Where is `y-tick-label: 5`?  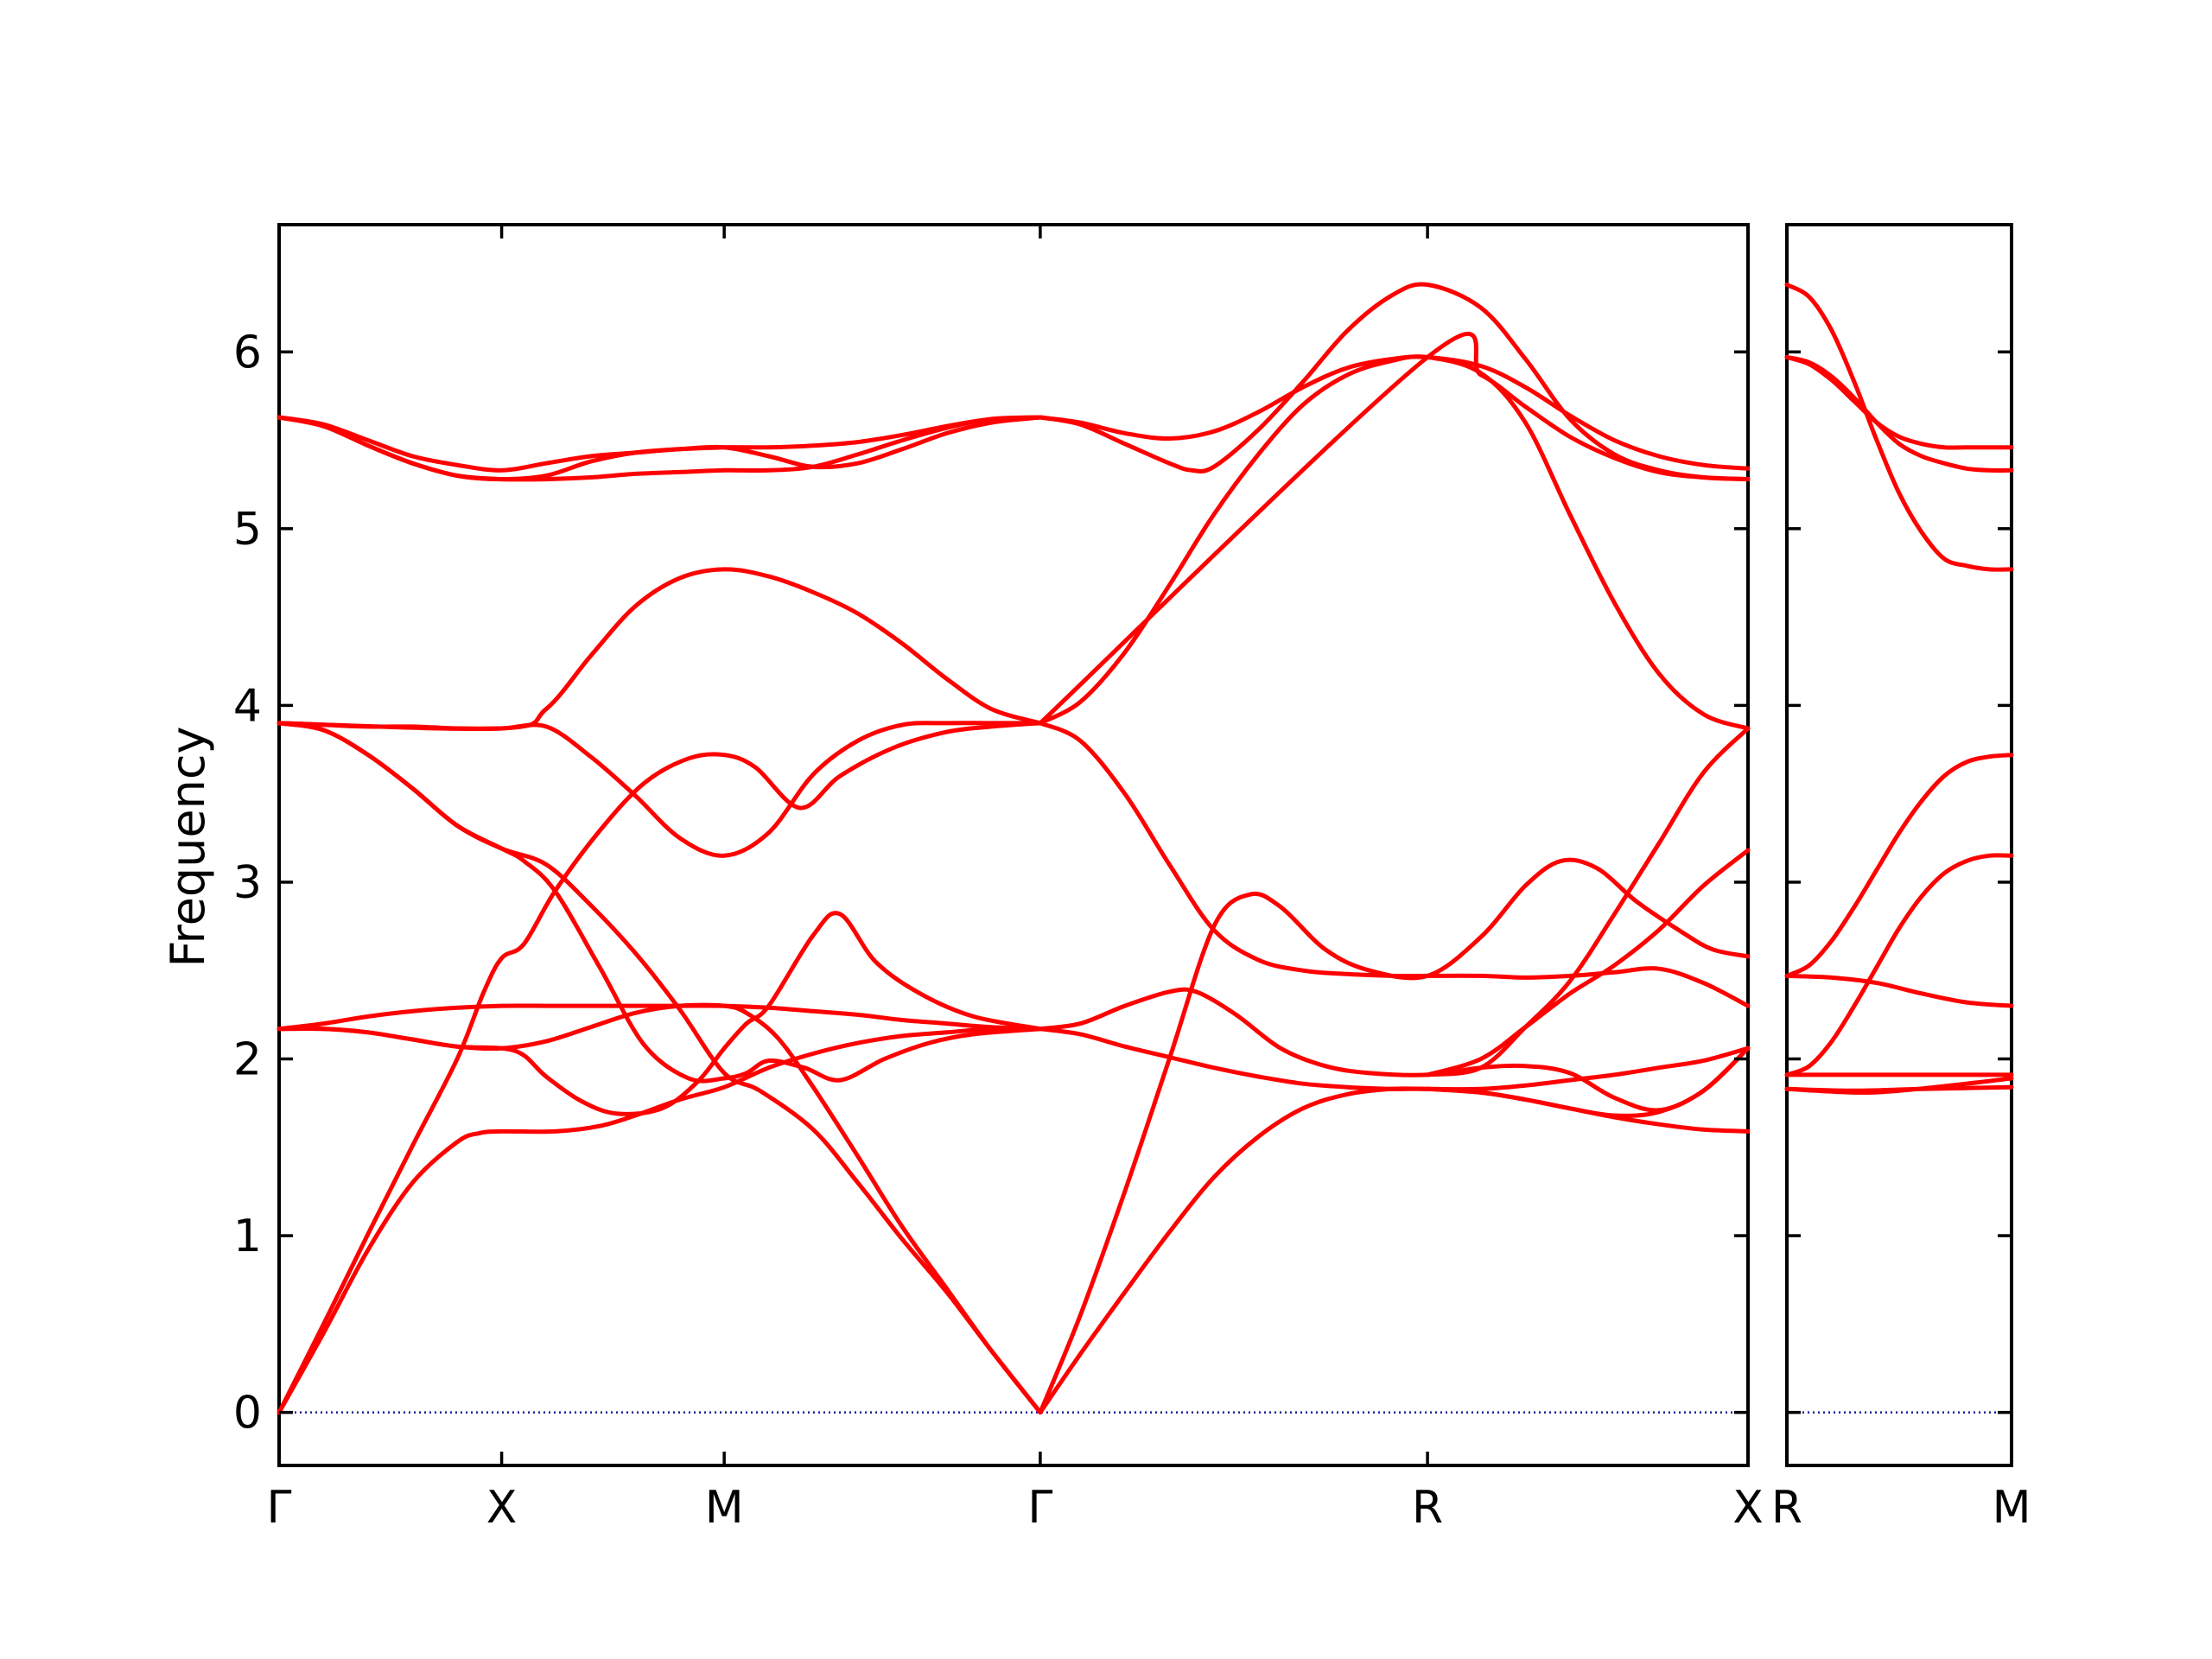
y-tick-label: 5 is located at coordinates (247, 530).